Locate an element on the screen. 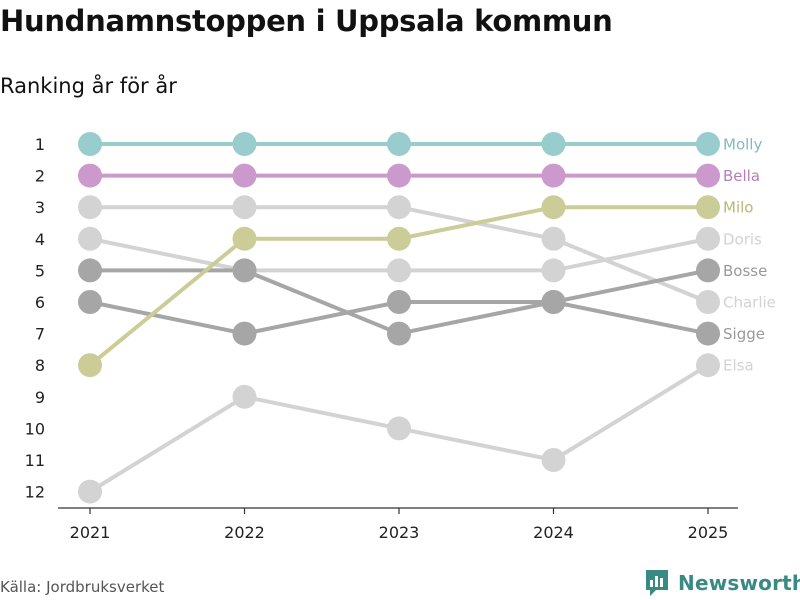 The image size is (800, 600). point-molly-2022 is located at coordinates (244, 144).